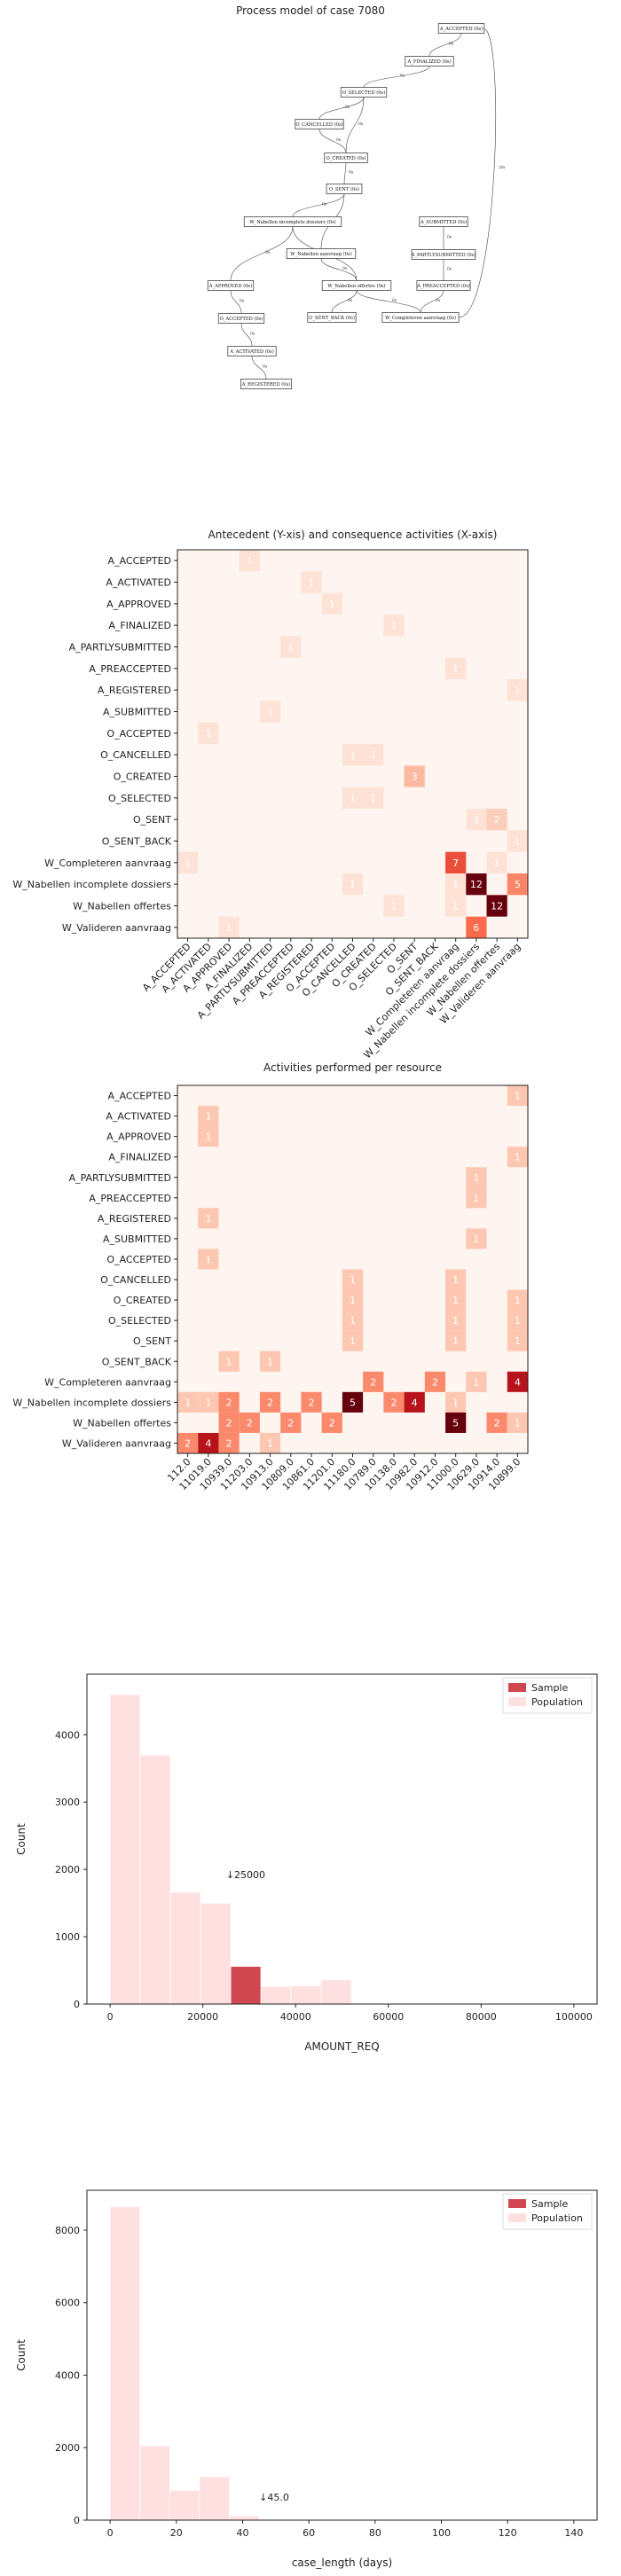 The height and width of the screenshot is (2576, 621). I want to click on heatmap-cell-label: 12, so click(497, 906).